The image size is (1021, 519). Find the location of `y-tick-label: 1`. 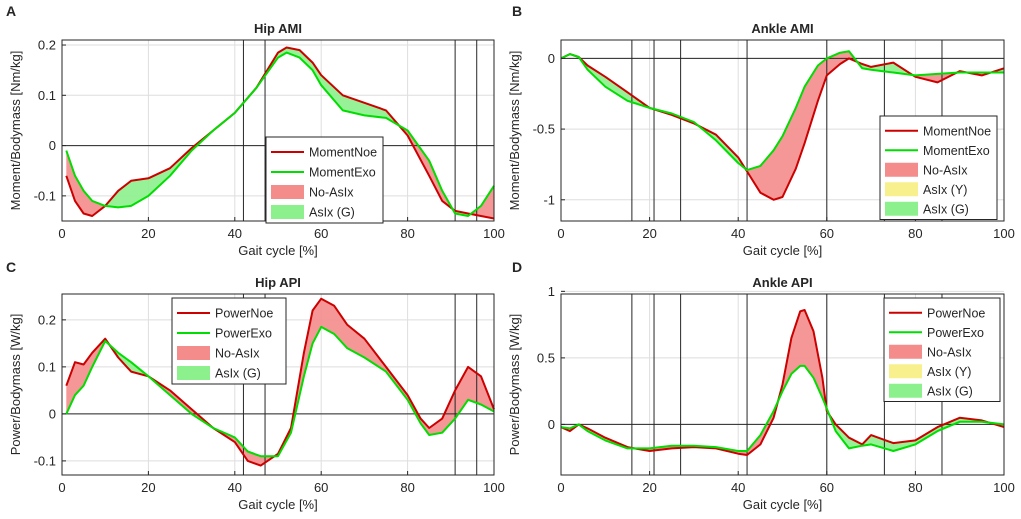

y-tick-label: 1 is located at coordinates (551, 291).